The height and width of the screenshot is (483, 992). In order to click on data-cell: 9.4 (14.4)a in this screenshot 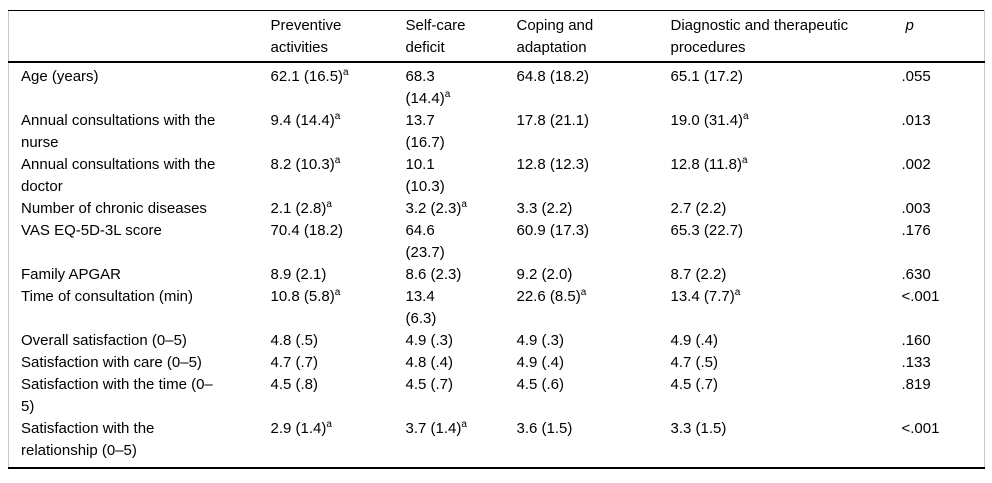, I will do `click(305, 120)`.